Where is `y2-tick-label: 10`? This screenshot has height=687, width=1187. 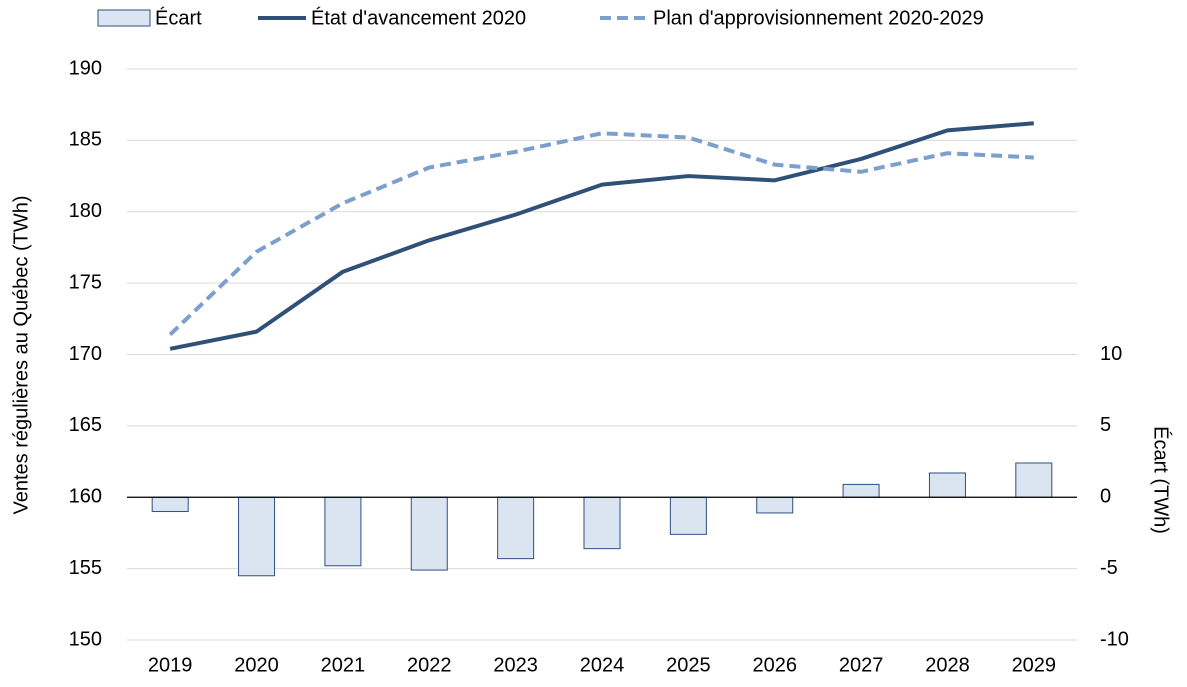
y2-tick-label: 10 is located at coordinates (1111, 354).